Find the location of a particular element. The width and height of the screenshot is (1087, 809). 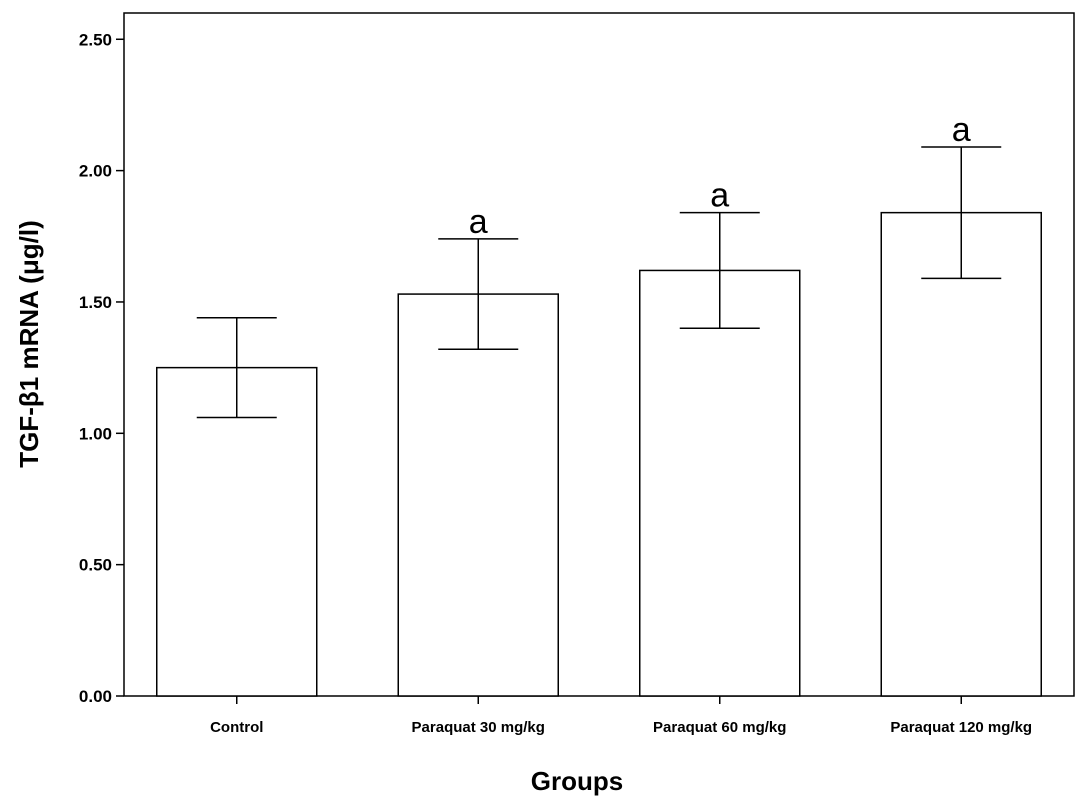

y-tick-label: 0.50 is located at coordinates (95, 565).